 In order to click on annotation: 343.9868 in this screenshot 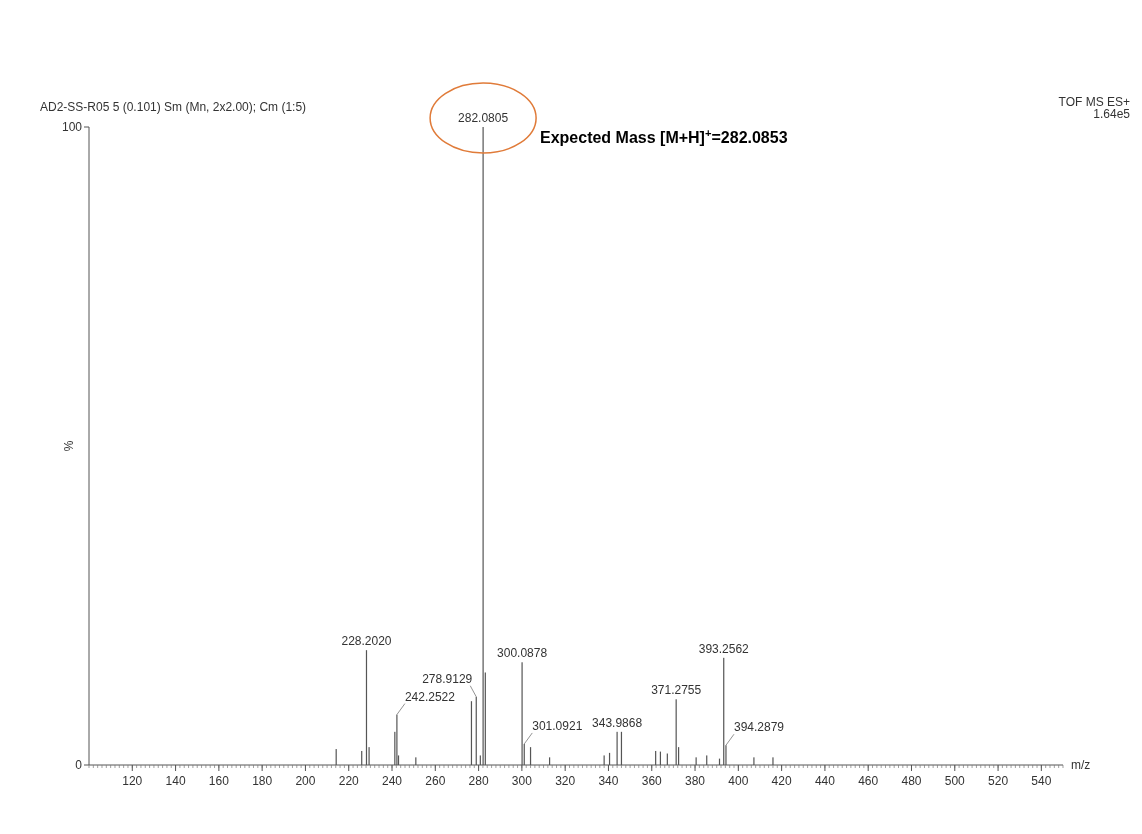, I will do `click(617, 722)`.